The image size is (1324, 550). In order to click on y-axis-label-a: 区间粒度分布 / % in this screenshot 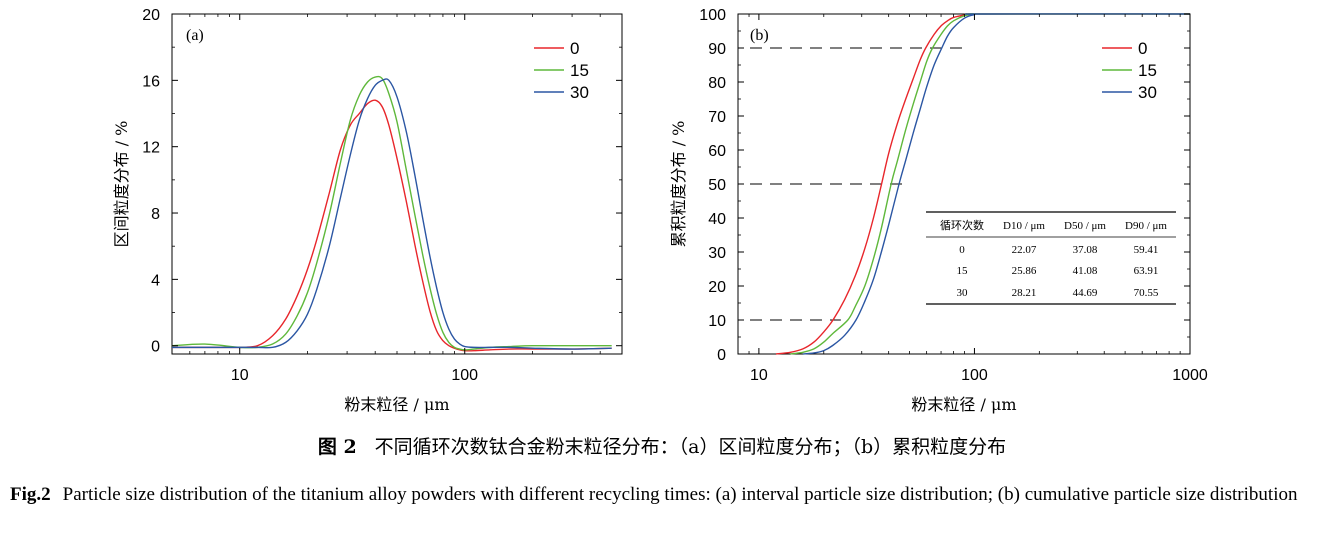, I will do `click(121, 184)`.